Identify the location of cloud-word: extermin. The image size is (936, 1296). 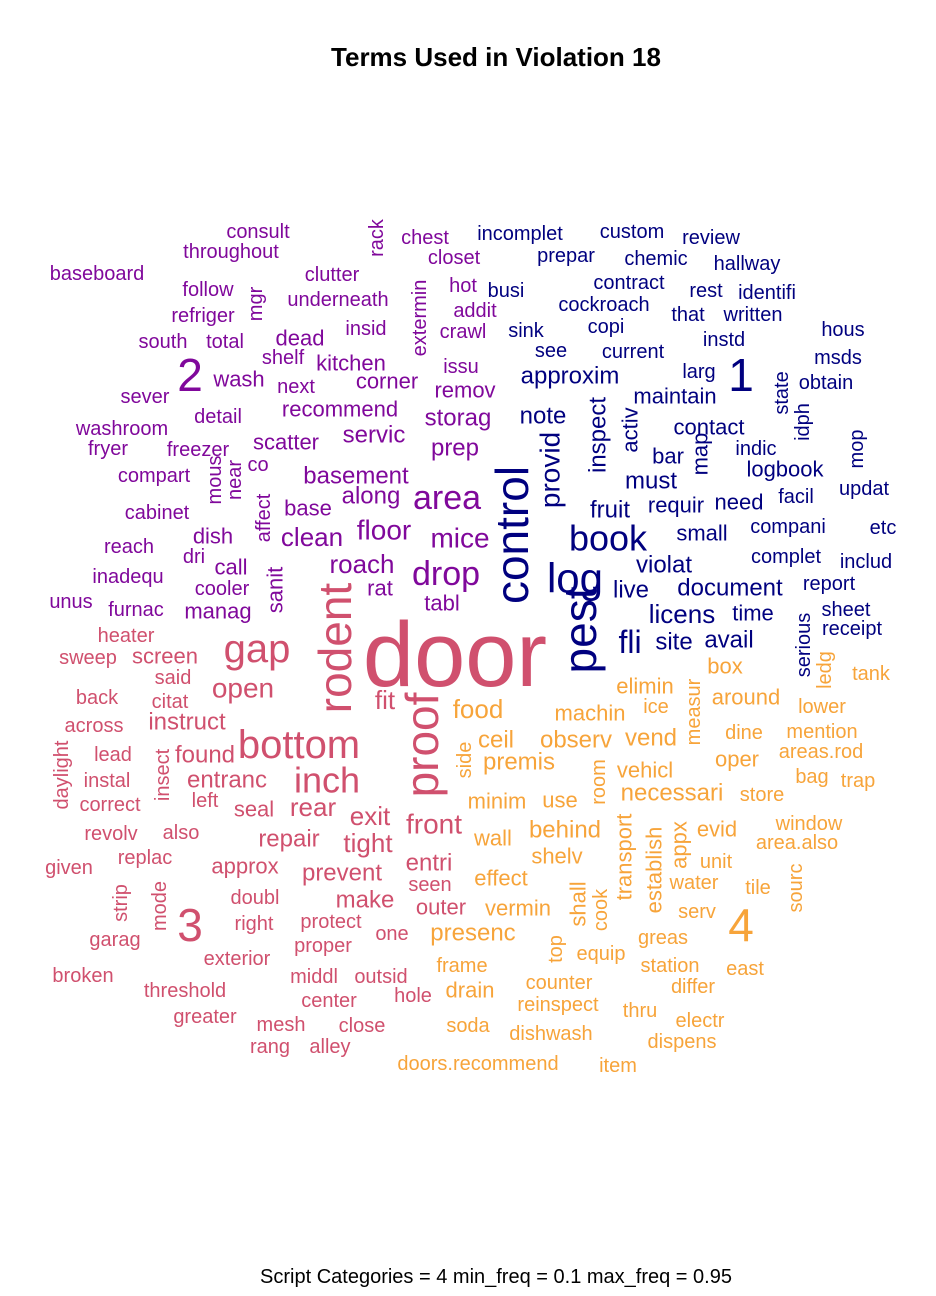
(420, 318).